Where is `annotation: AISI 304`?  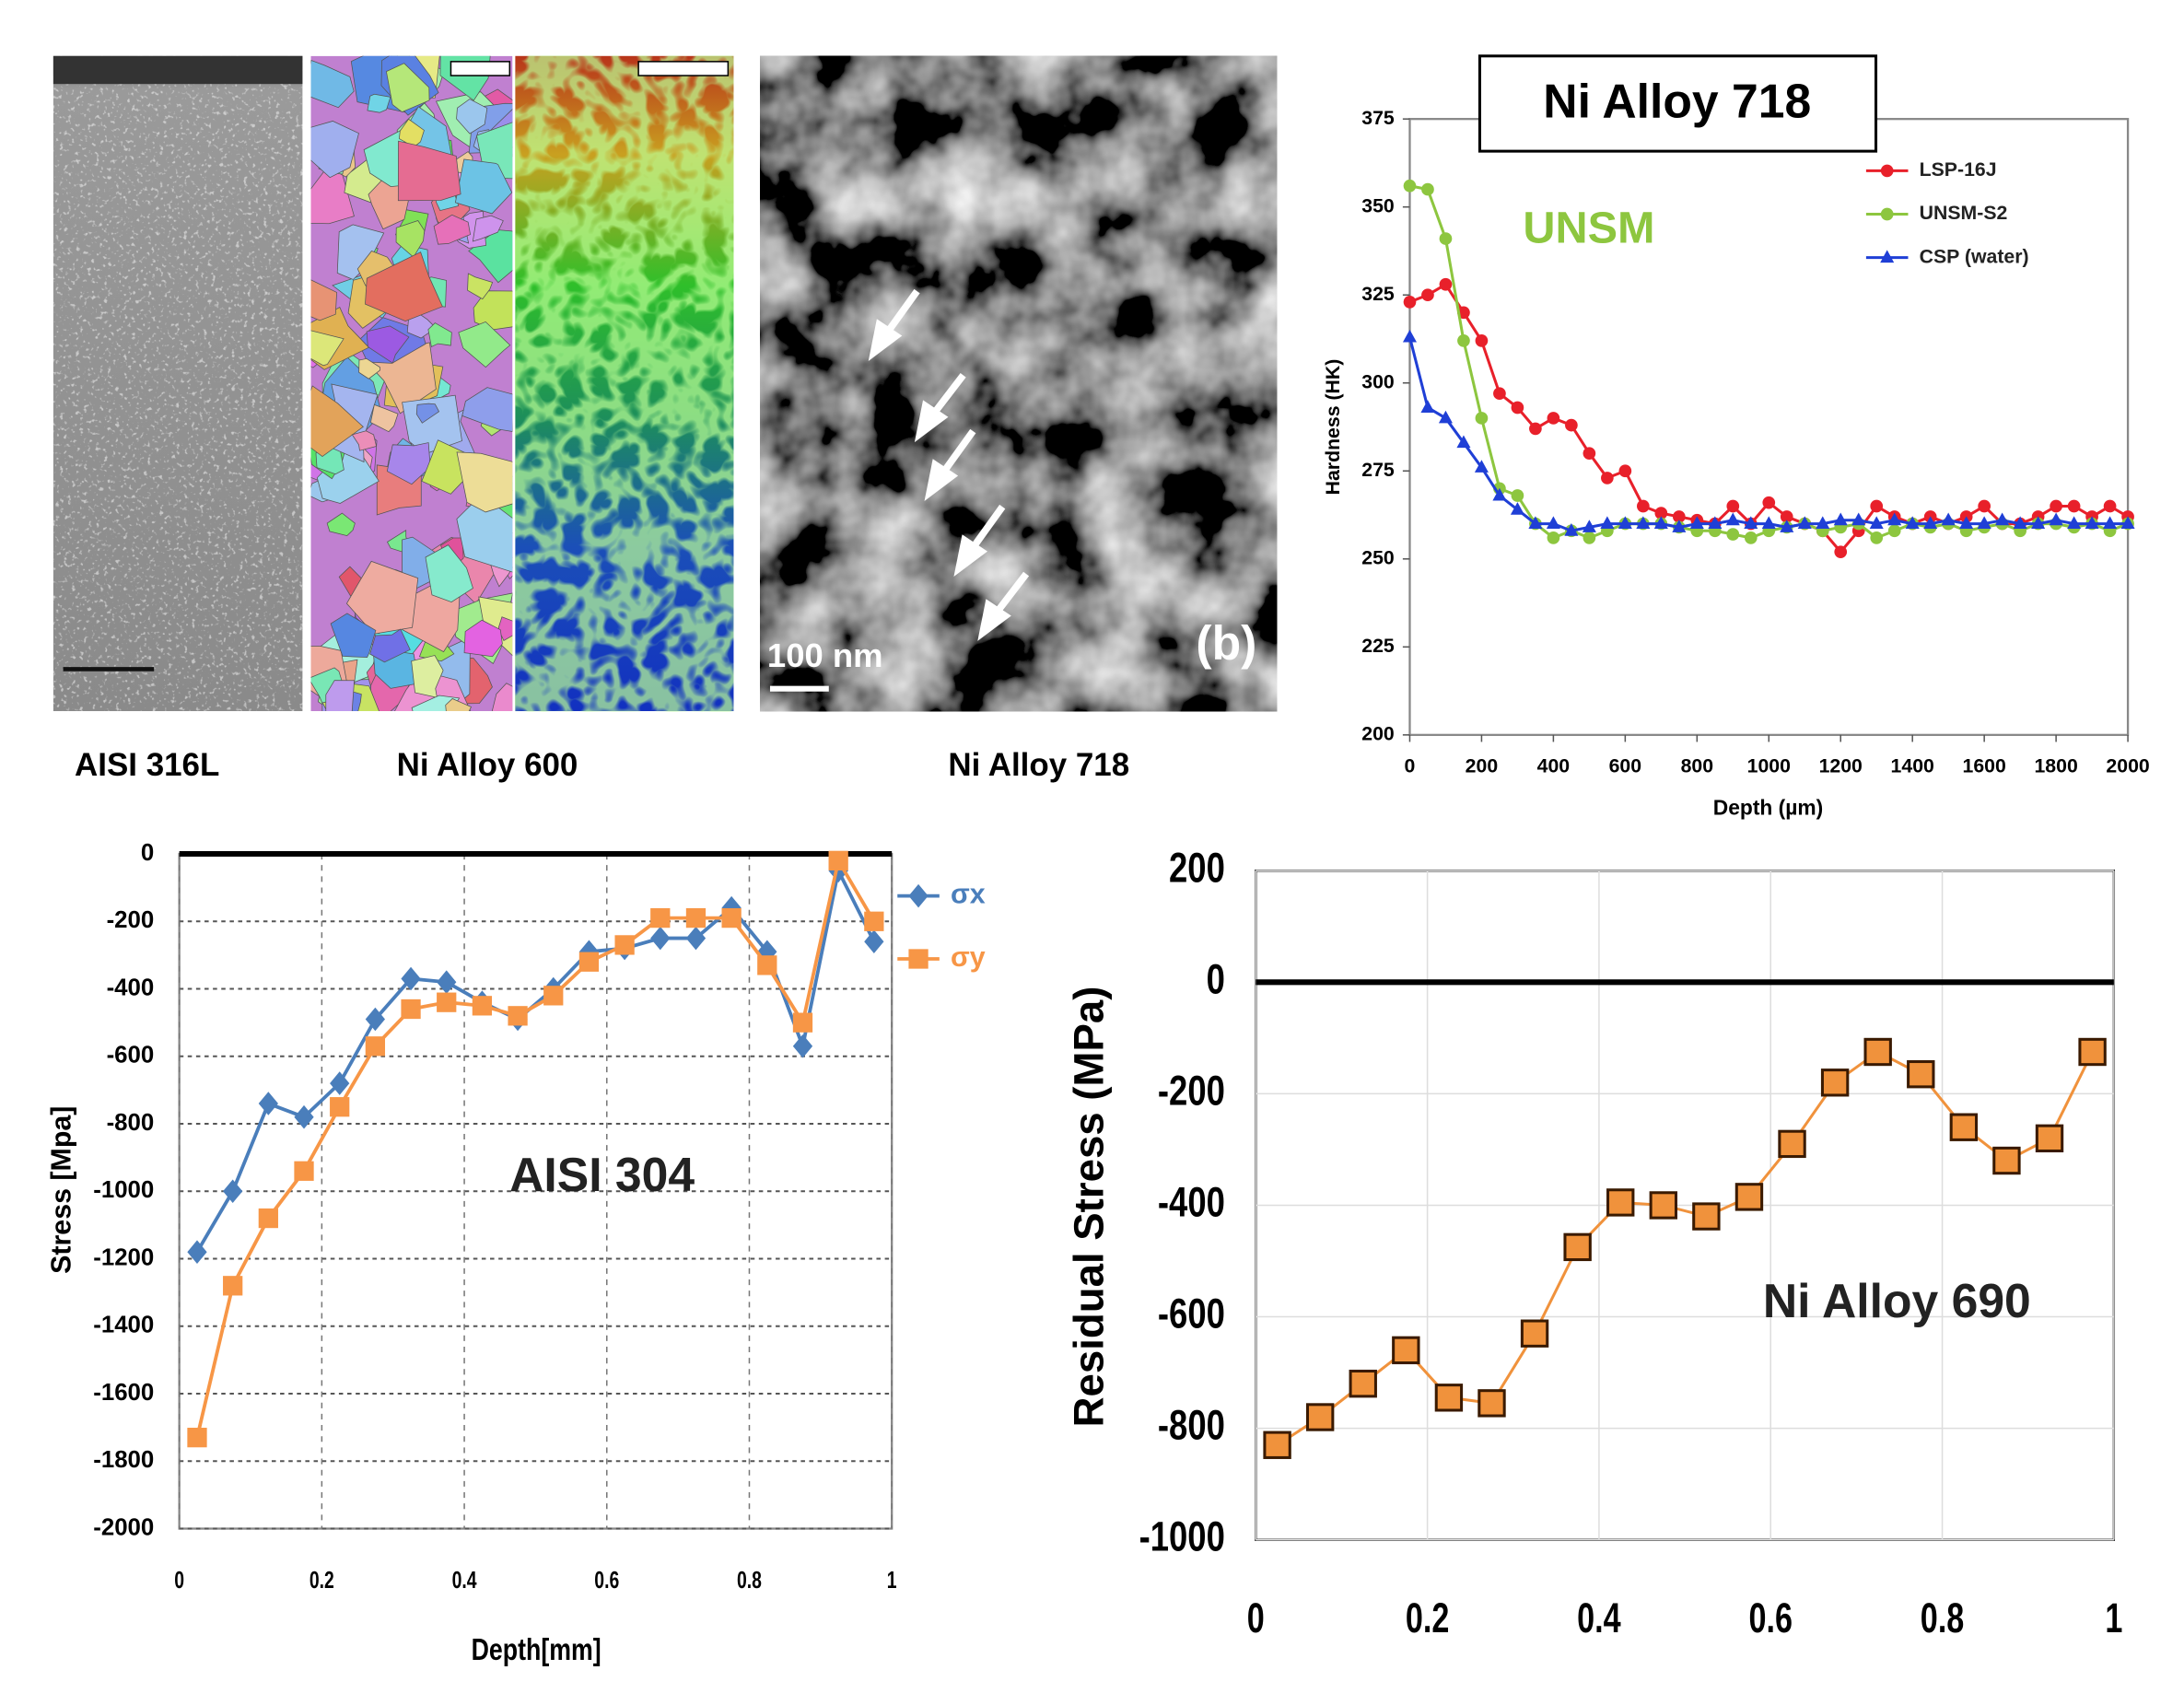
annotation: AISI 304 is located at coordinates (602, 1174).